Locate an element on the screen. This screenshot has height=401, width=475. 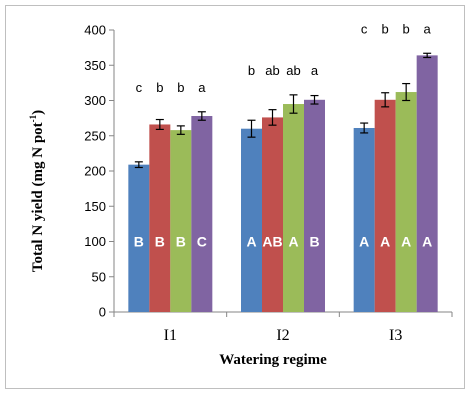
y-axis-title-main: Total N yield (mg N pot is located at coordinates (38, 197).